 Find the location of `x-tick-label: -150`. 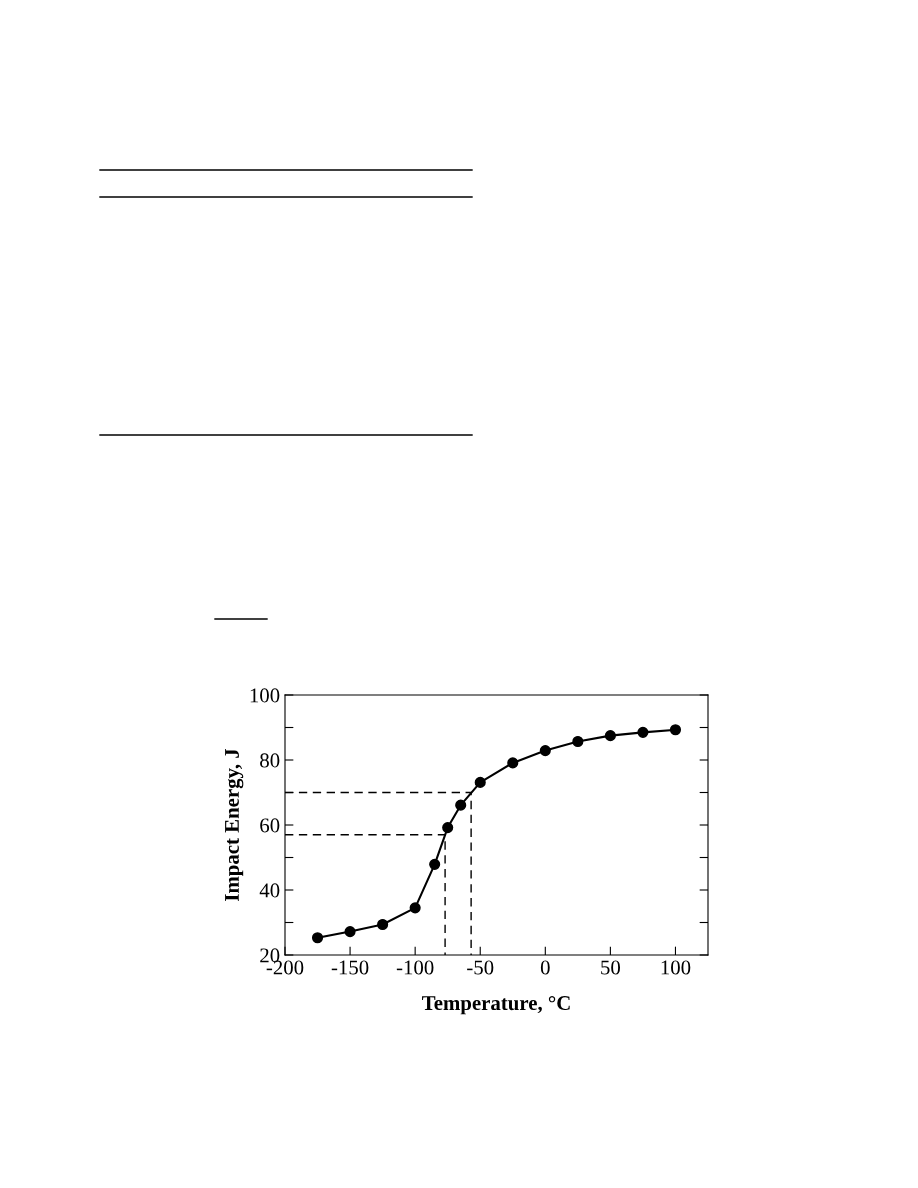

x-tick-label: -150 is located at coordinates (350, 967).